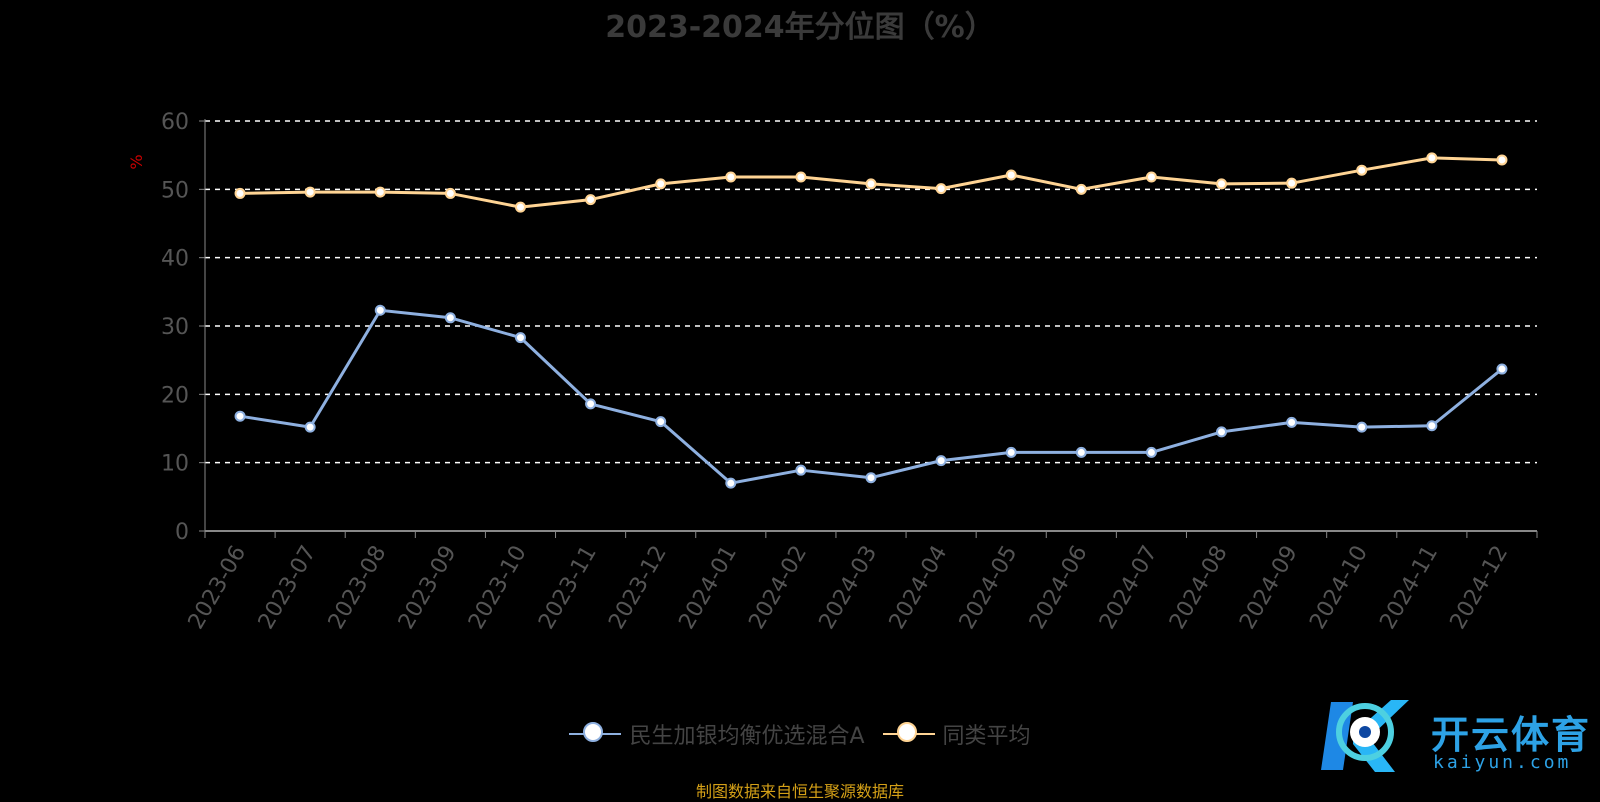 This screenshot has height=802, width=1600. Describe the element at coordinates (1059, 588) in the screenshot. I see `x-tick-label: 2024-06` at that location.